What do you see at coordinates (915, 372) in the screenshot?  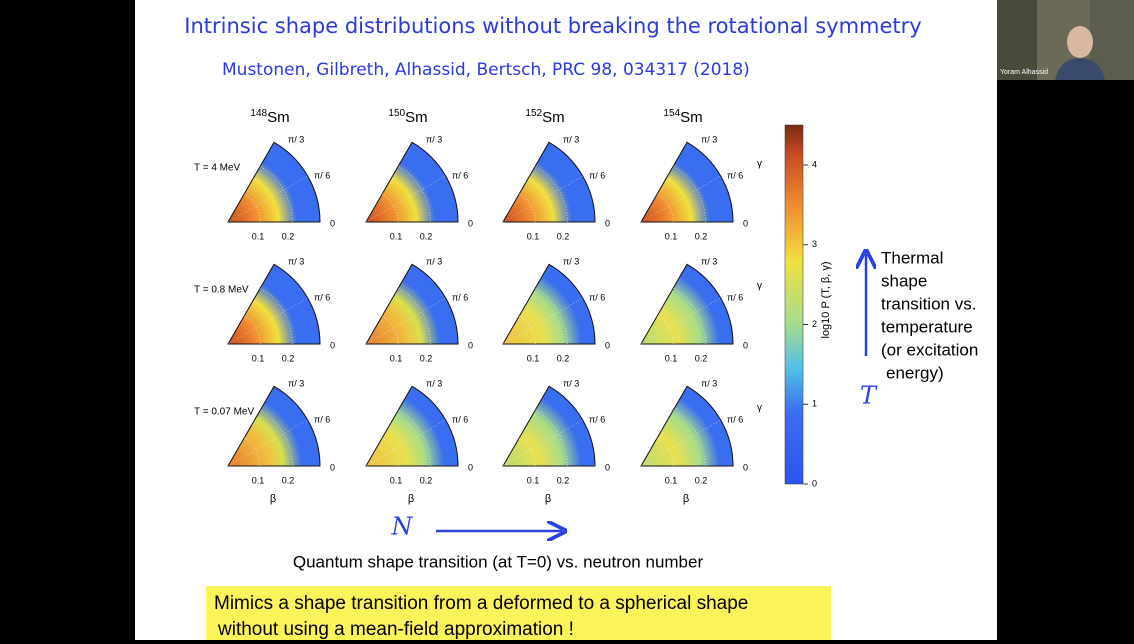 I see `side-note: energy)` at bounding box center [915, 372].